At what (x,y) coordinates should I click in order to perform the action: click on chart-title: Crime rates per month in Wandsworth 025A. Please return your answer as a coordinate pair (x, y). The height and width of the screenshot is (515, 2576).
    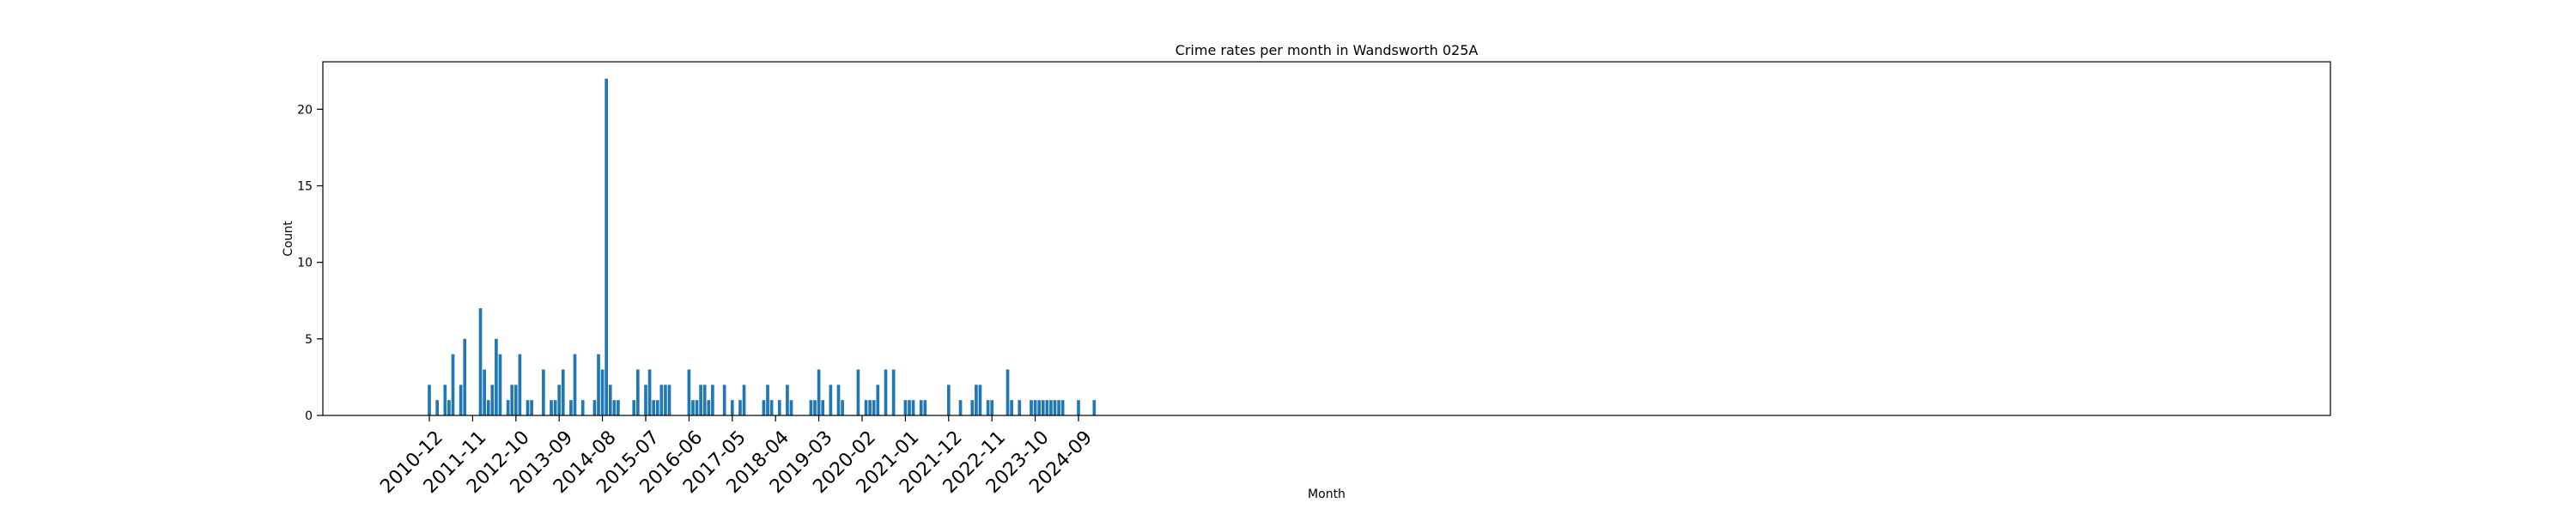
    Looking at the image, I should click on (1327, 50).